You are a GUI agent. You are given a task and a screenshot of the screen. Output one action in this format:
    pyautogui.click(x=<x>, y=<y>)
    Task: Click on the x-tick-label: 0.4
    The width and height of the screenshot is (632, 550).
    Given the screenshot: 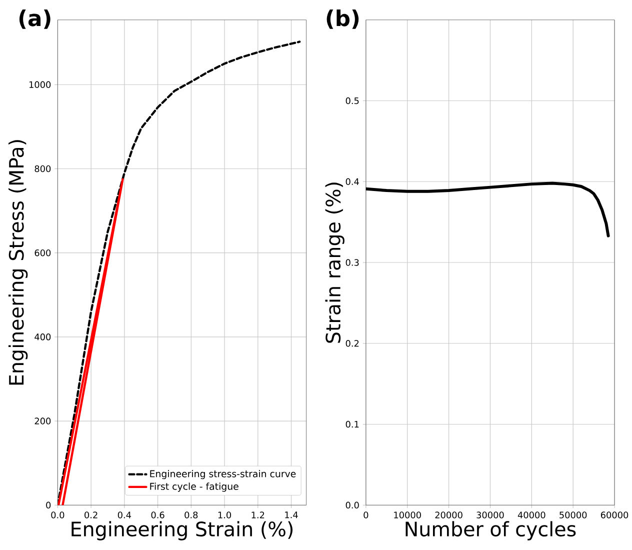 What is the action you would take?
    pyautogui.click(x=125, y=515)
    